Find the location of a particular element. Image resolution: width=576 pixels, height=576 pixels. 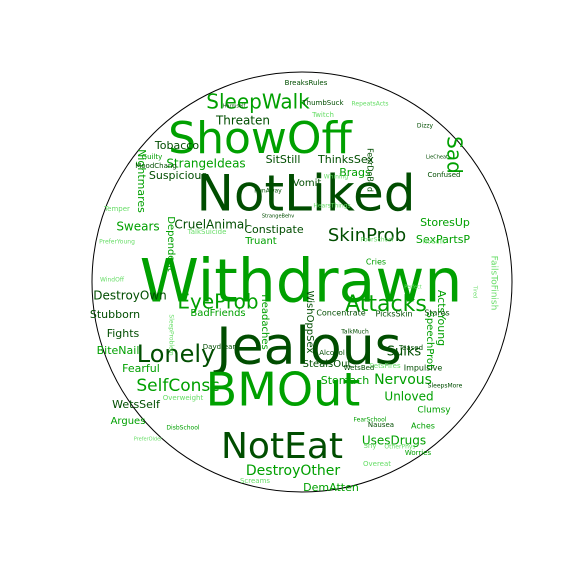

cloud-word: Nervous is located at coordinates (403, 380).